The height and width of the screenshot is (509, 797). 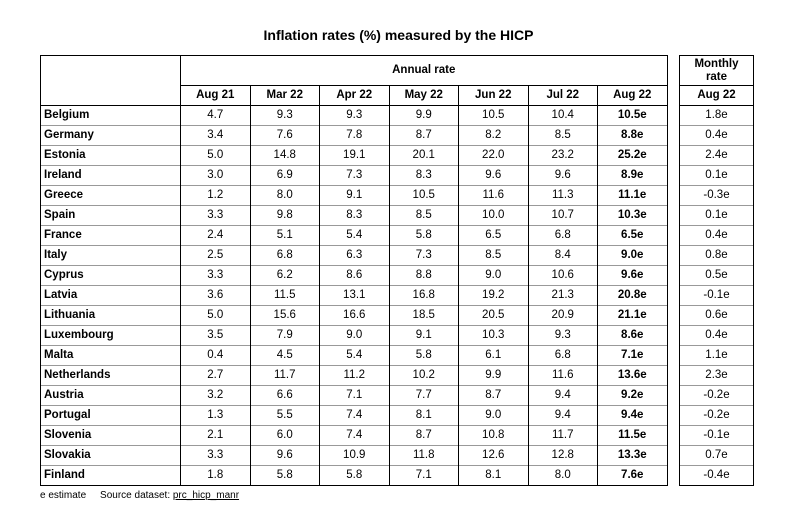 I want to click on value-cell: 8.6e, so click(x=632, y=335).